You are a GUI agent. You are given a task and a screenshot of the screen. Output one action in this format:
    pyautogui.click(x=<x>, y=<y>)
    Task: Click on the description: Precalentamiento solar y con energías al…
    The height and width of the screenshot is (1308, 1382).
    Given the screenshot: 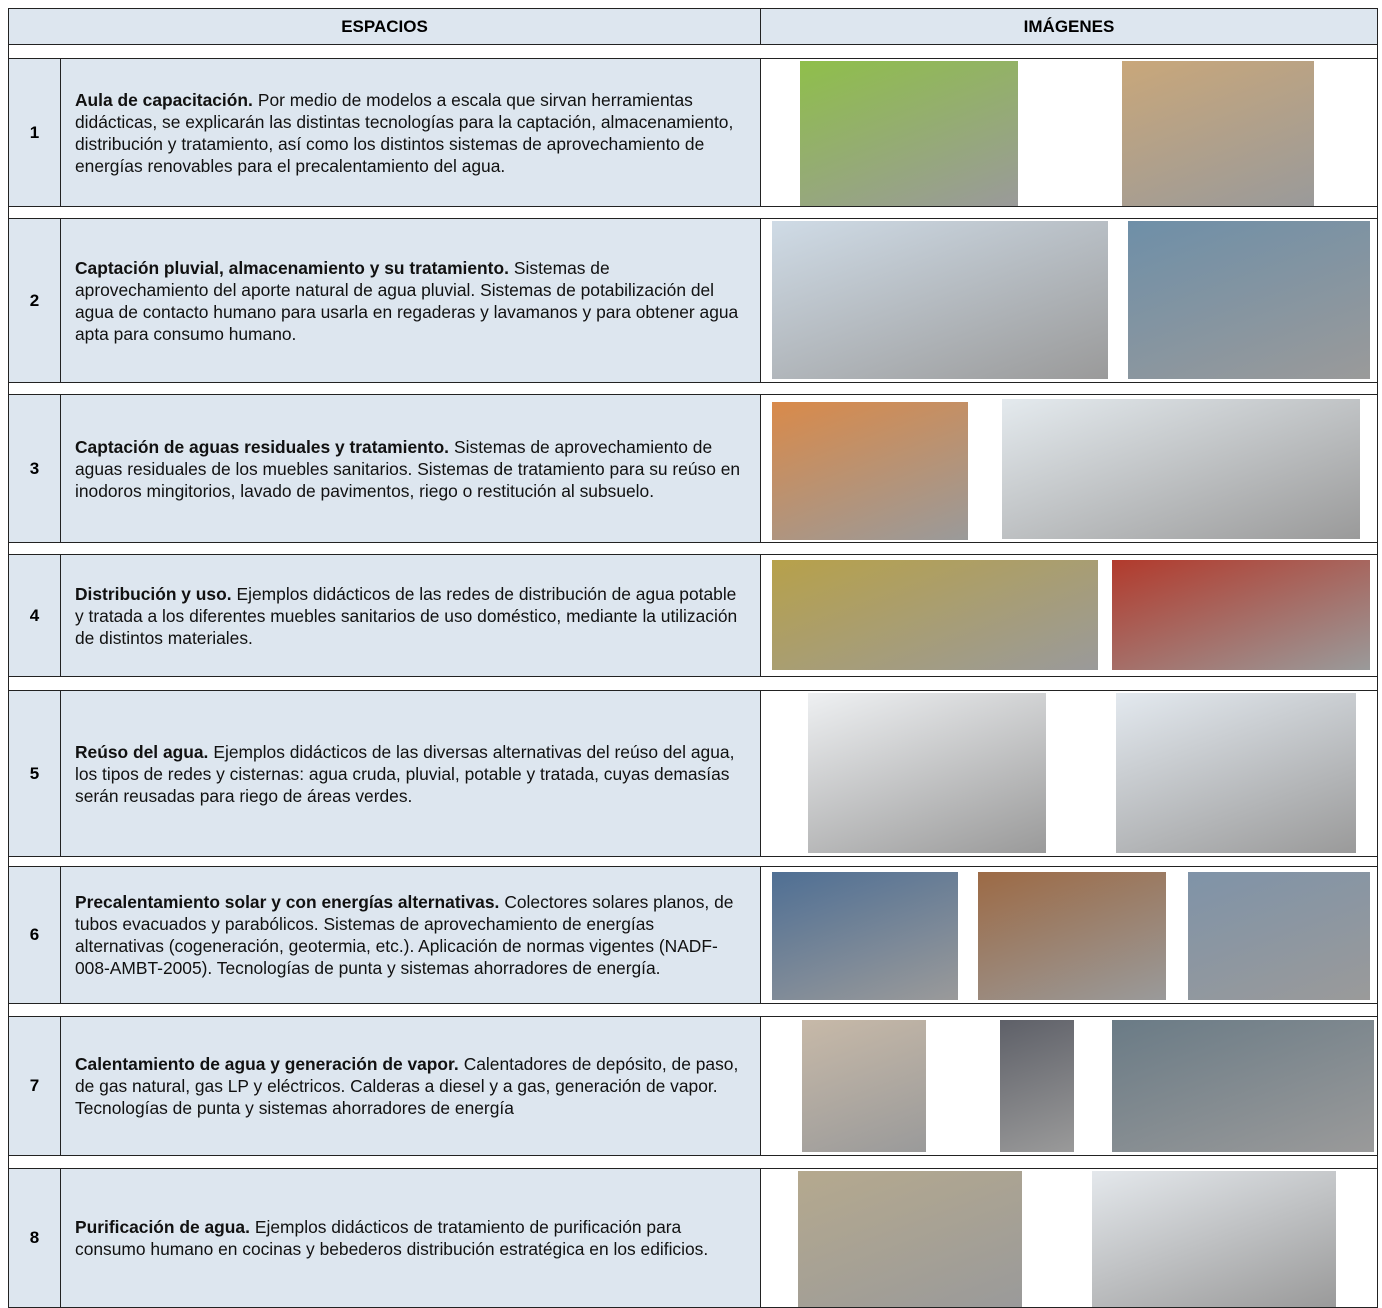 What is the action you would take?
    pyautogui.click(x=410, y=935)
    